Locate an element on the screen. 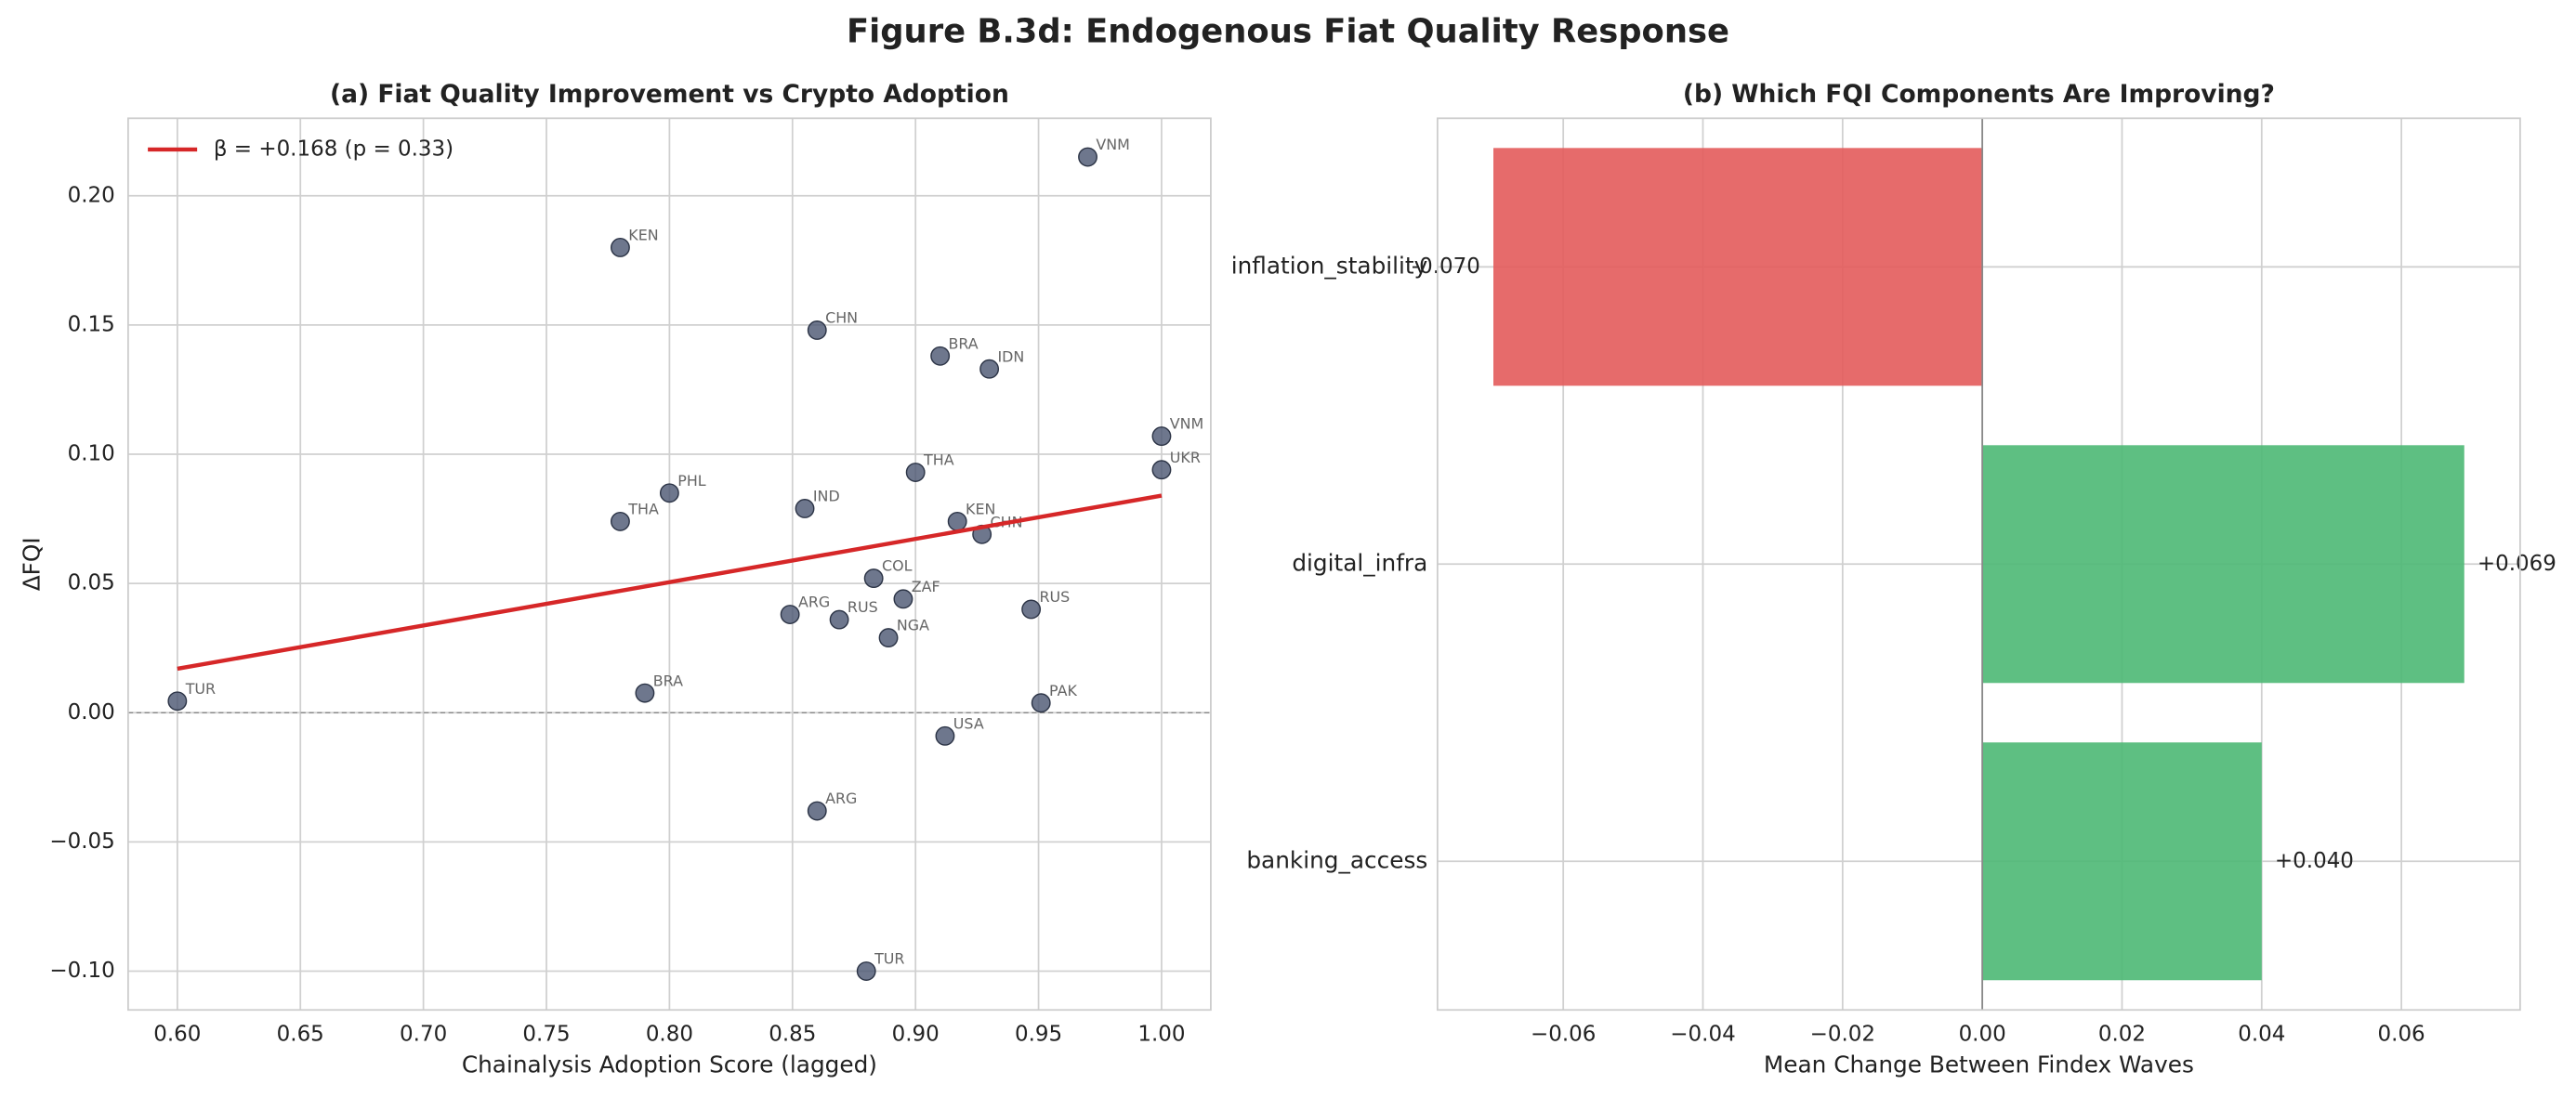  fit-line is located at coordinates (670, 582).